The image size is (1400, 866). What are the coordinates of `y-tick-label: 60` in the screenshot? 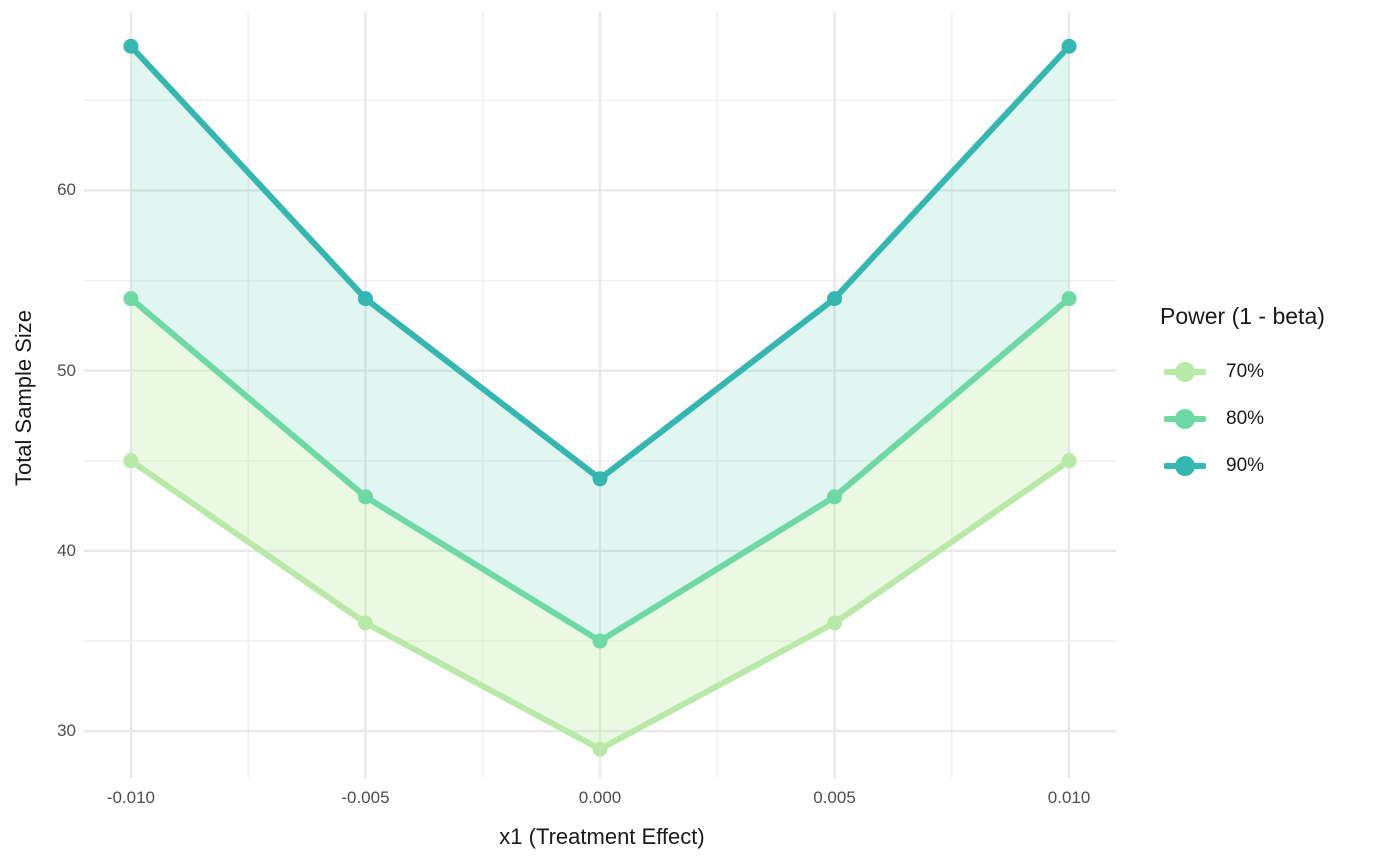 It's located at (66, 190).